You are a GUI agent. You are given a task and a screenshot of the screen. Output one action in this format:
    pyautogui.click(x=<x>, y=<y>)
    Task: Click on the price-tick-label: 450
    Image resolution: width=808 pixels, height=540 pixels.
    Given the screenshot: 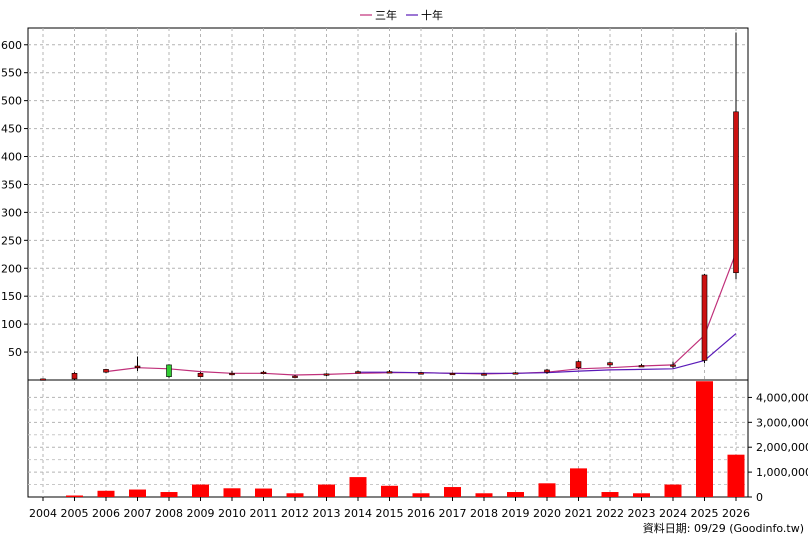 What is the action you would take?
    pyautogui.click(x=11, y=129)
    